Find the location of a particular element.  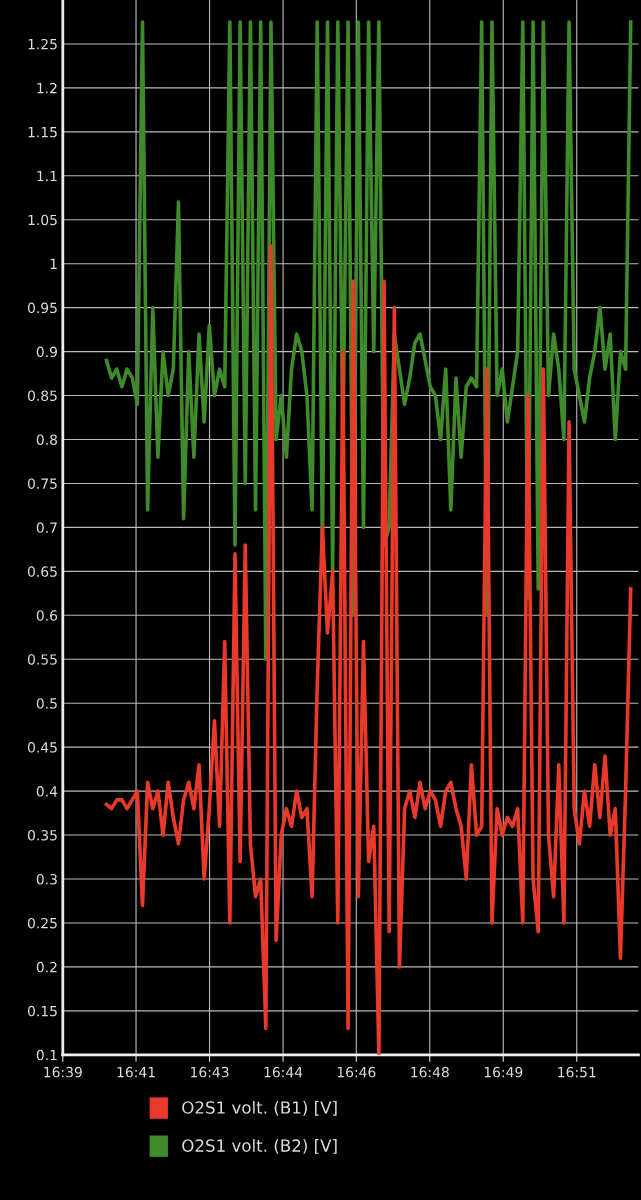

y-tick-label: 0.25 is located at coordinates (42, 923).